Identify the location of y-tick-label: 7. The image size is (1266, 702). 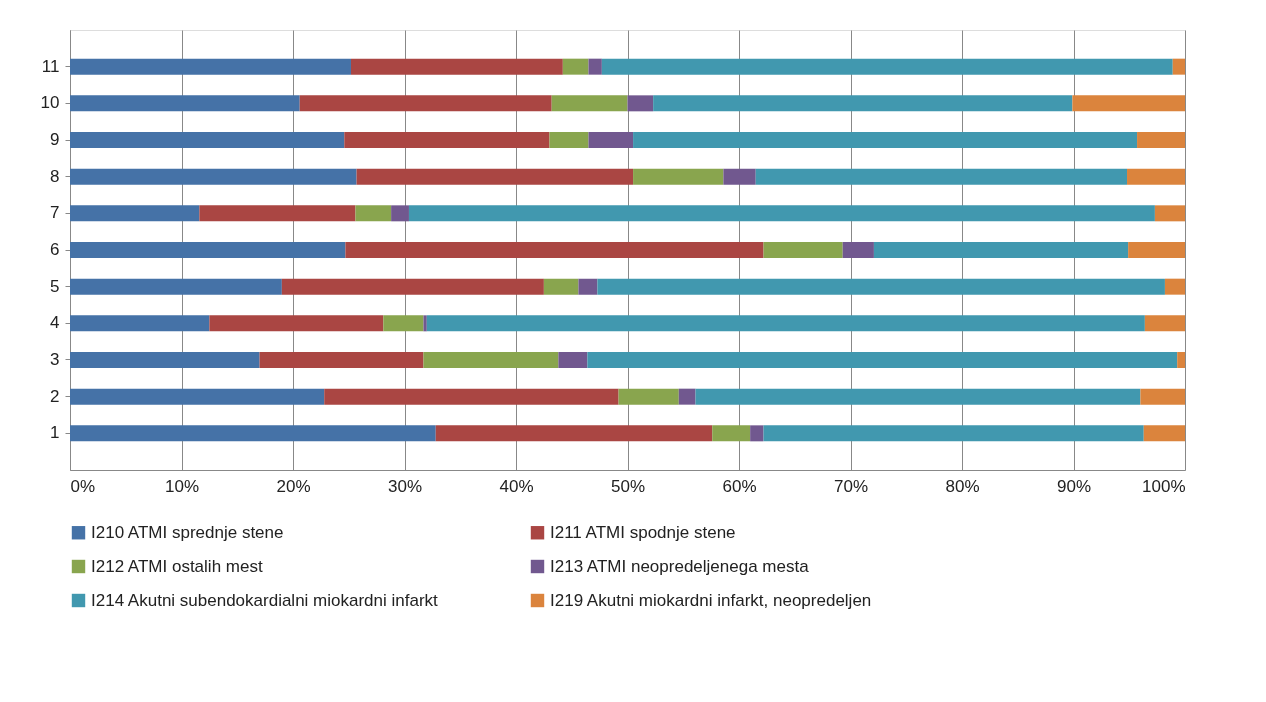
(55, 213).